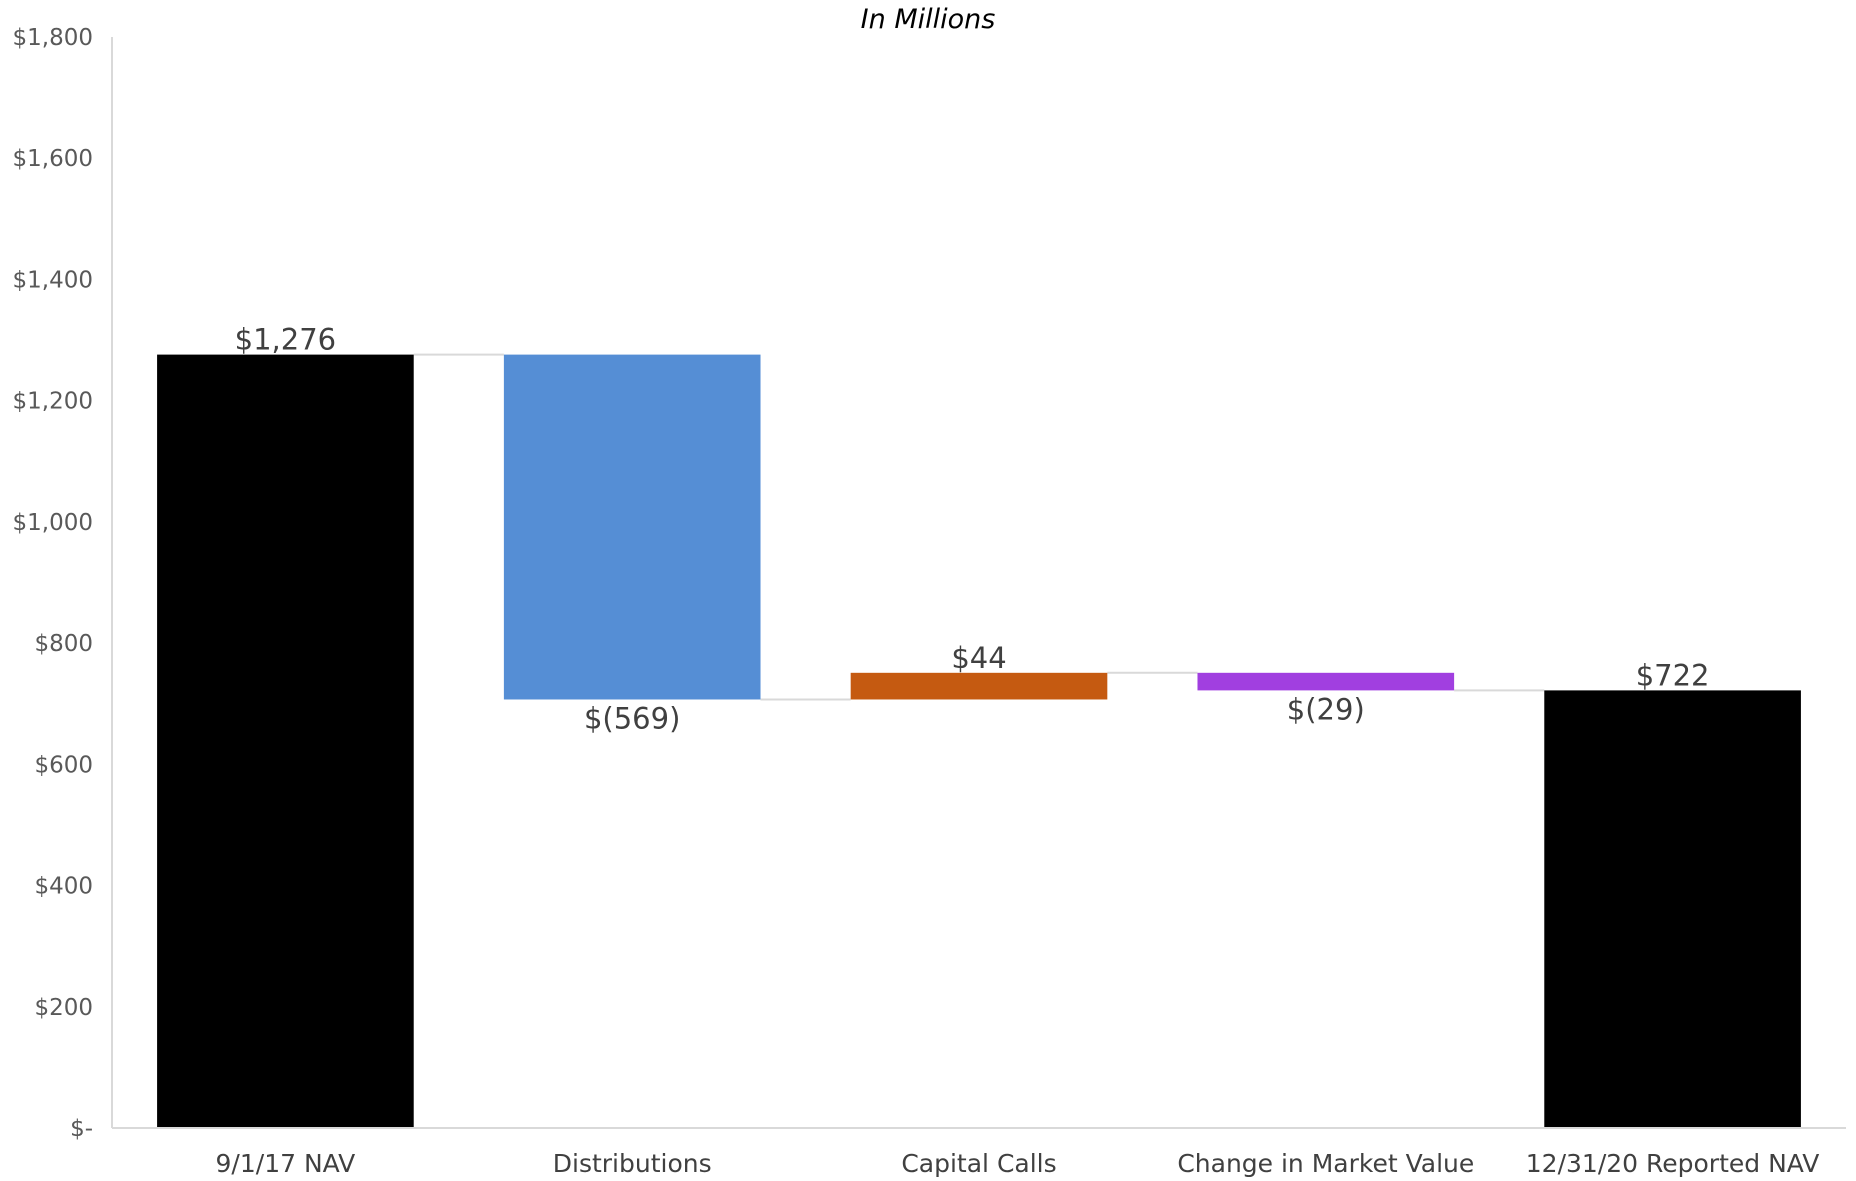 Image resolution: width=1856 pixels, height=1181 pixels. Describe the element at coordinates (1673, 1163) in the screenshot. I see `x-tick-label: 12/31/20 Reported NAV` at that location.